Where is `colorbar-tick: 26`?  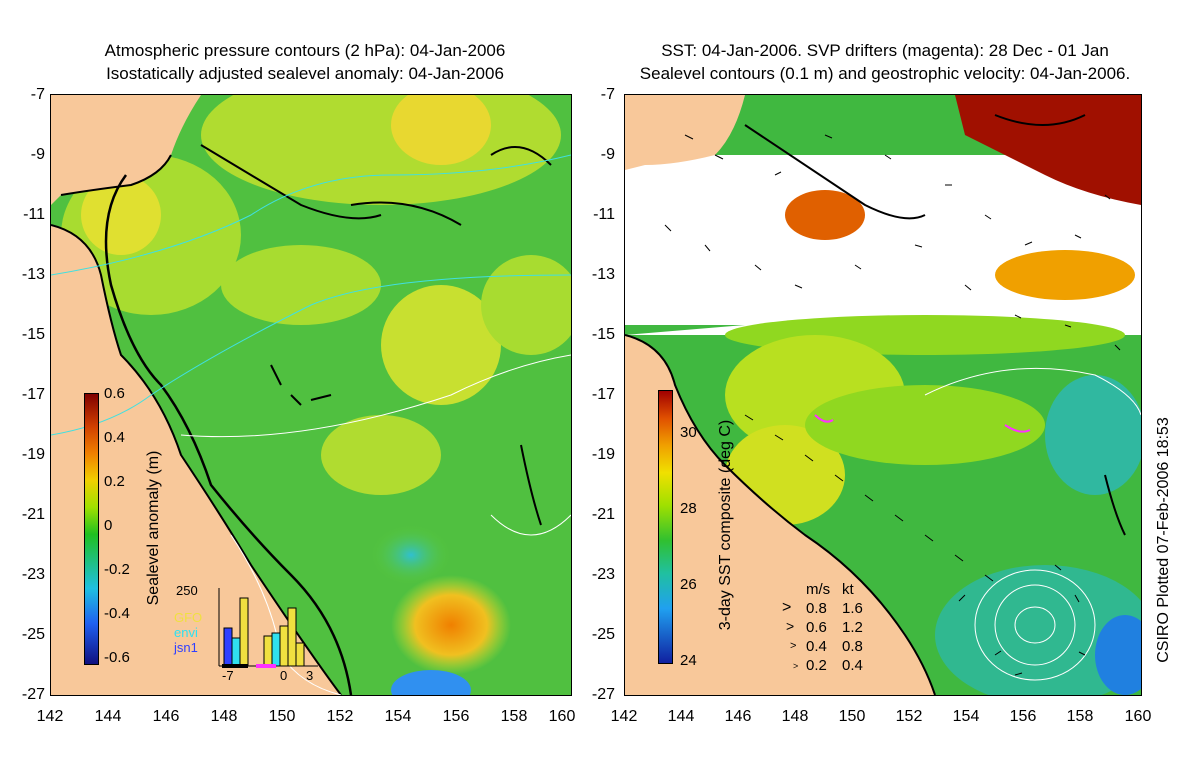
colorbar-tick: 26 is located at coordinates (688, 584).